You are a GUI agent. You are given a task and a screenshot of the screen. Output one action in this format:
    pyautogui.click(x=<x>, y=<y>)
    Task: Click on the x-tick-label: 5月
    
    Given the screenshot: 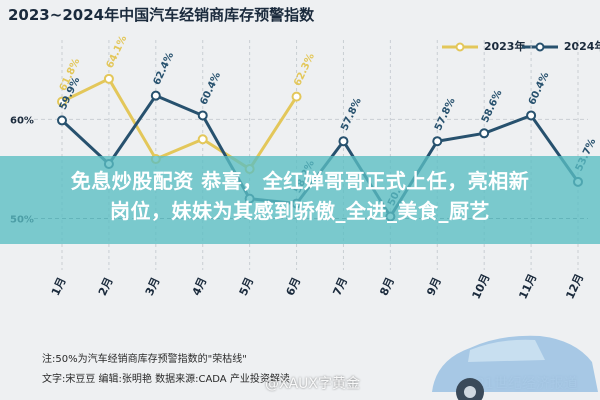 What is the action you would take?
    pyautogui.click(x=247, y=286)
    